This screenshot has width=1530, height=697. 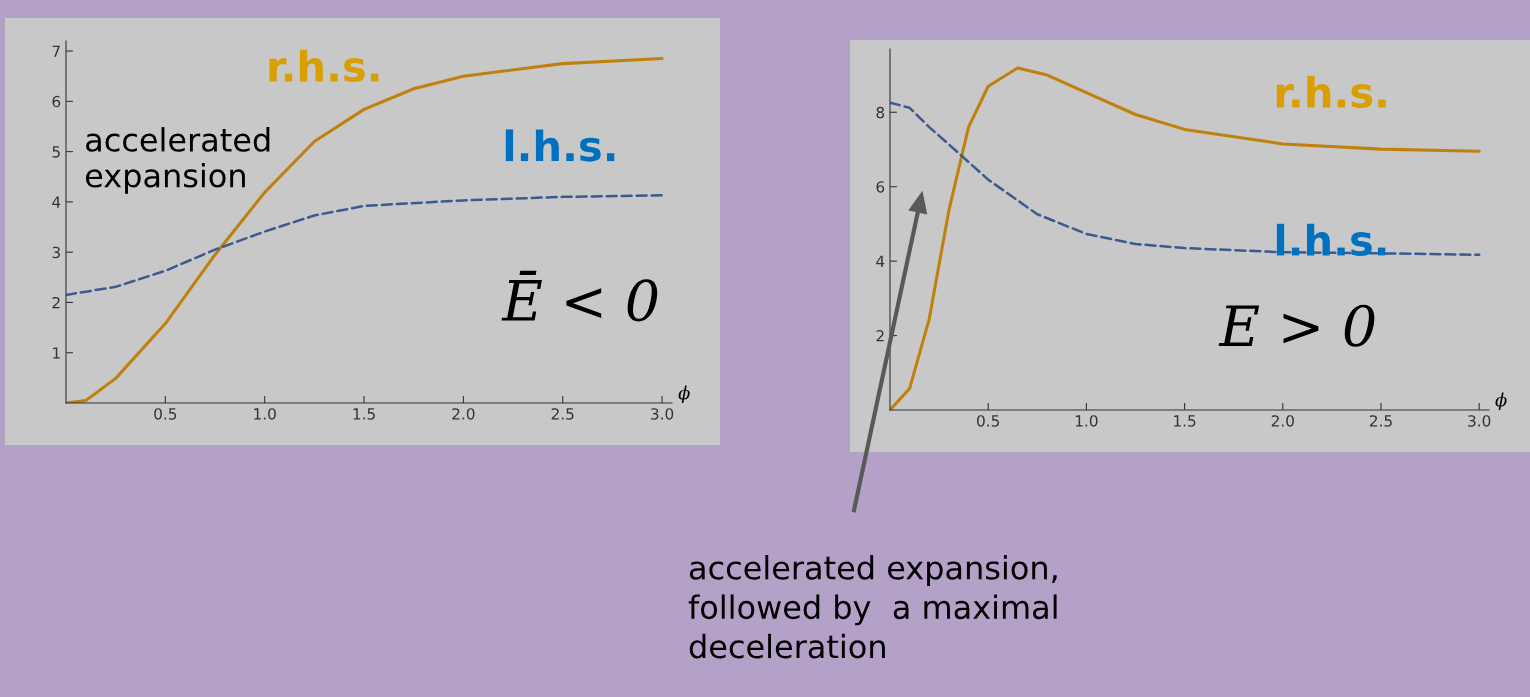 What do you see at coordinates (56, 252) in the screenshot?
I see `y-tick-label: 3` at bounding box center [56, 252].